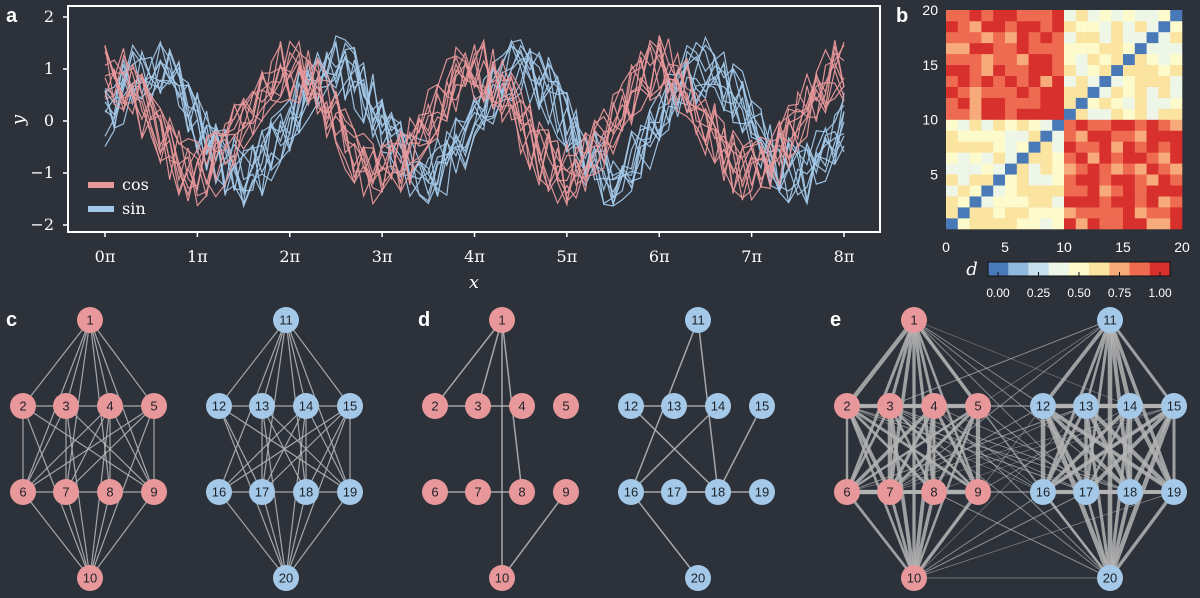 The height and width of the screenshot is (598, 1200). What do you see at coordinates (42, 172) in the screenshot?
I see `y-tick-label: −1` at bounding box center [42, 172].